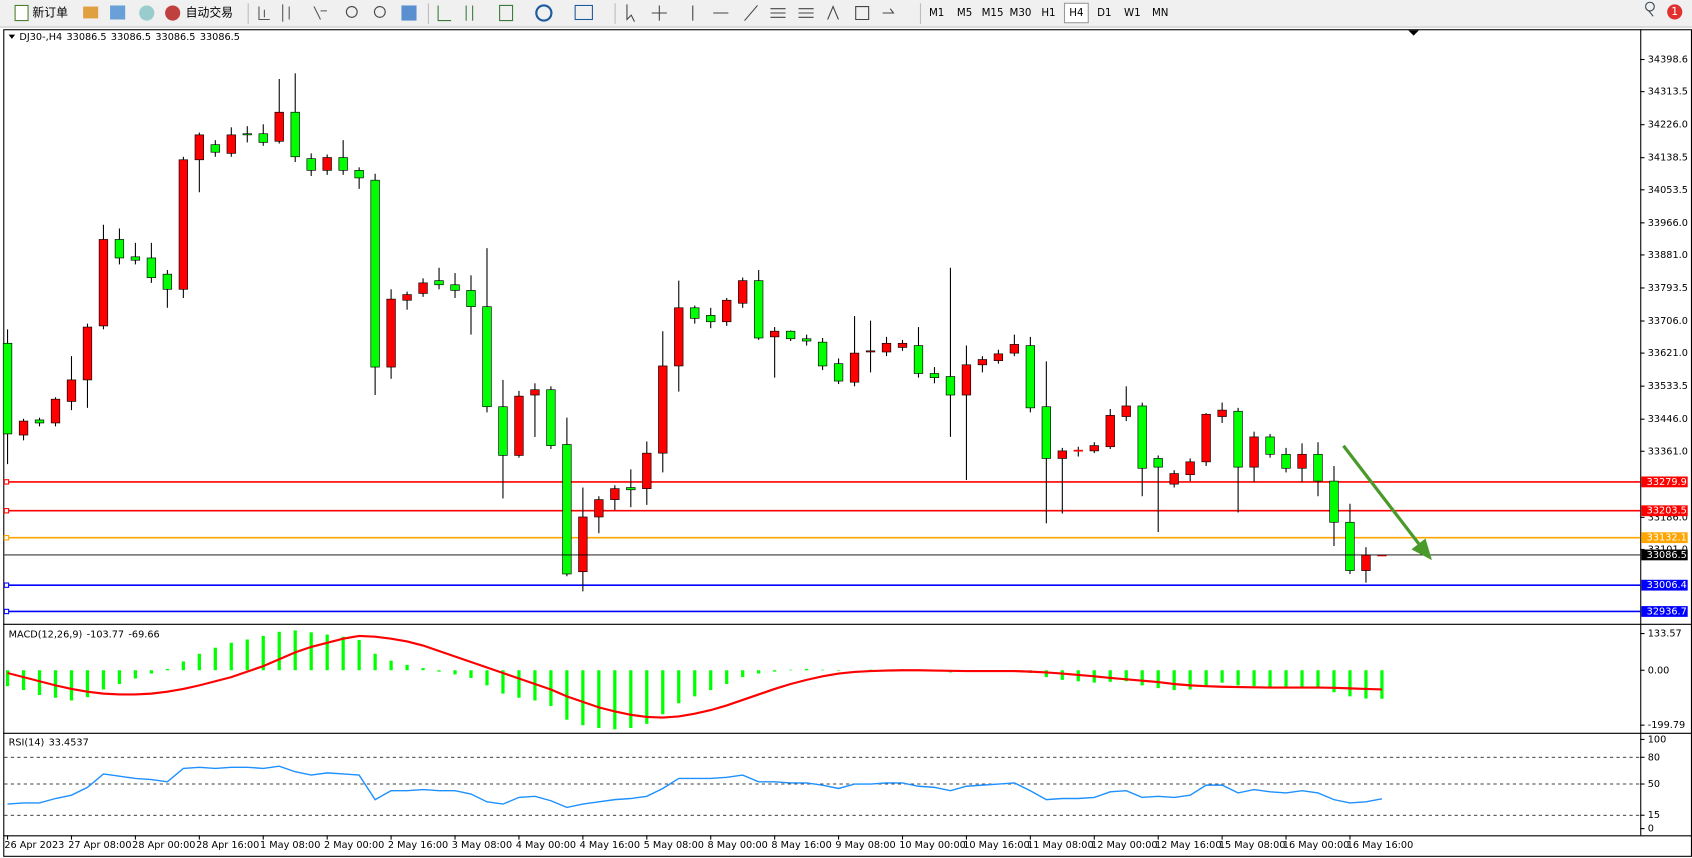 Image resolution: width=1692 pixels, height=858 pixels. What do you see at coordinates (379, 11) in the screenshot?
I see `zoom-out-icon` at bounding box center [379, 11].